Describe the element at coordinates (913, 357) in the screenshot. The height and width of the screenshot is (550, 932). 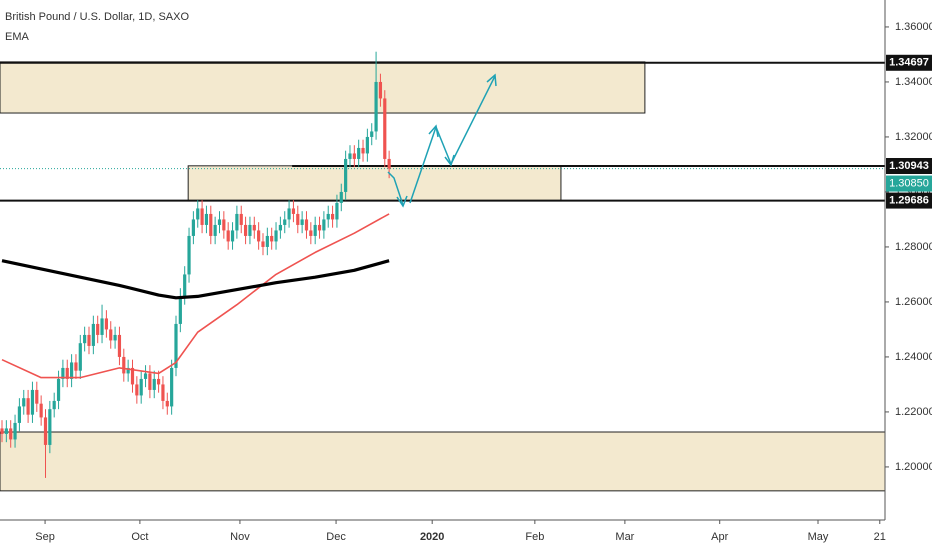
I see `y-tick-label: 1.24000` at that location.